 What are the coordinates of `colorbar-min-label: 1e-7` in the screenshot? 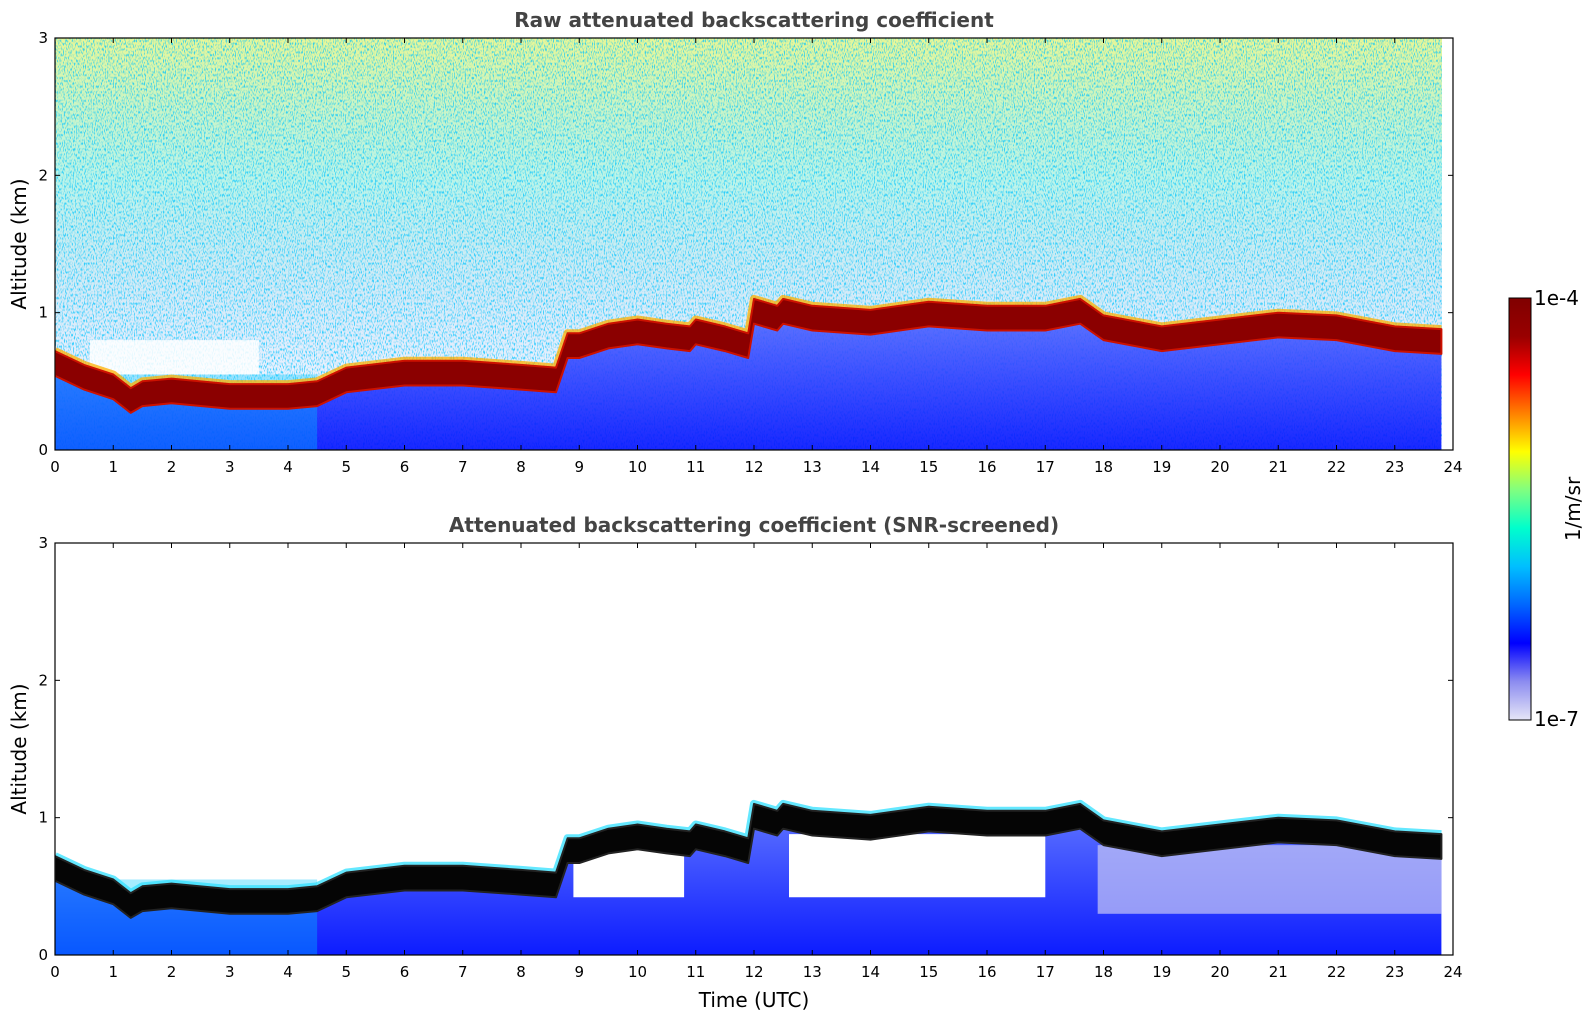 It's located at (1556, 719).